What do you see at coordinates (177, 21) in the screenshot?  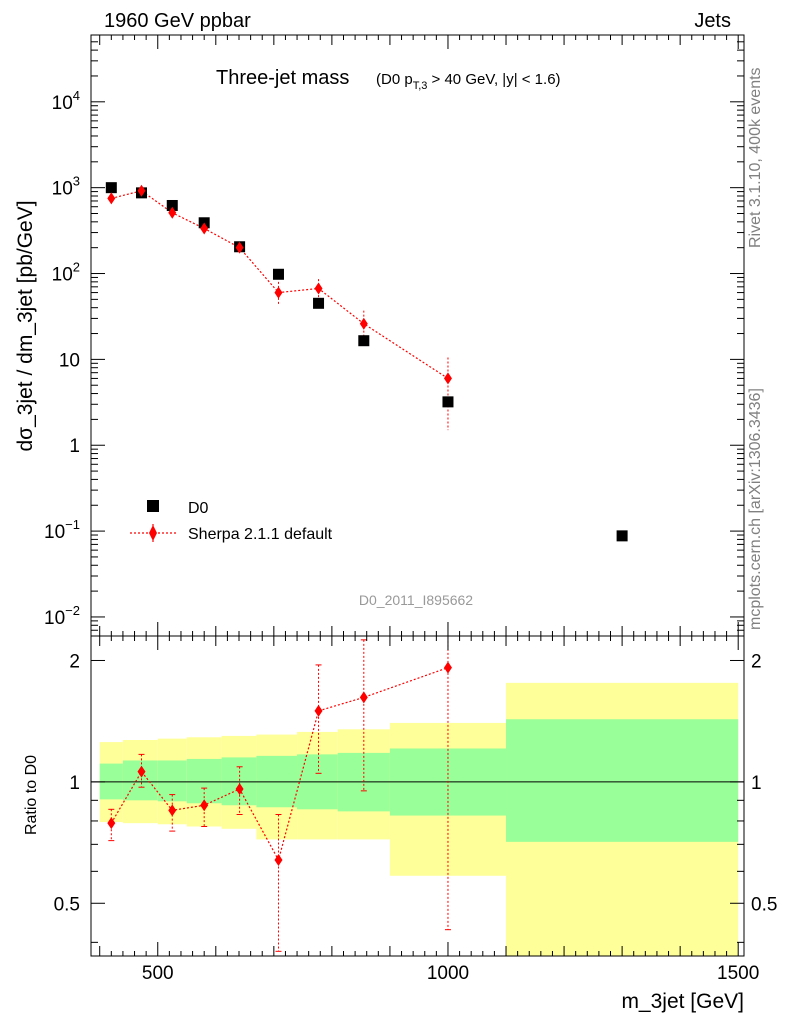 I see `header-energy: 1960 GeV ppbar` at bounding box center [177, 21].